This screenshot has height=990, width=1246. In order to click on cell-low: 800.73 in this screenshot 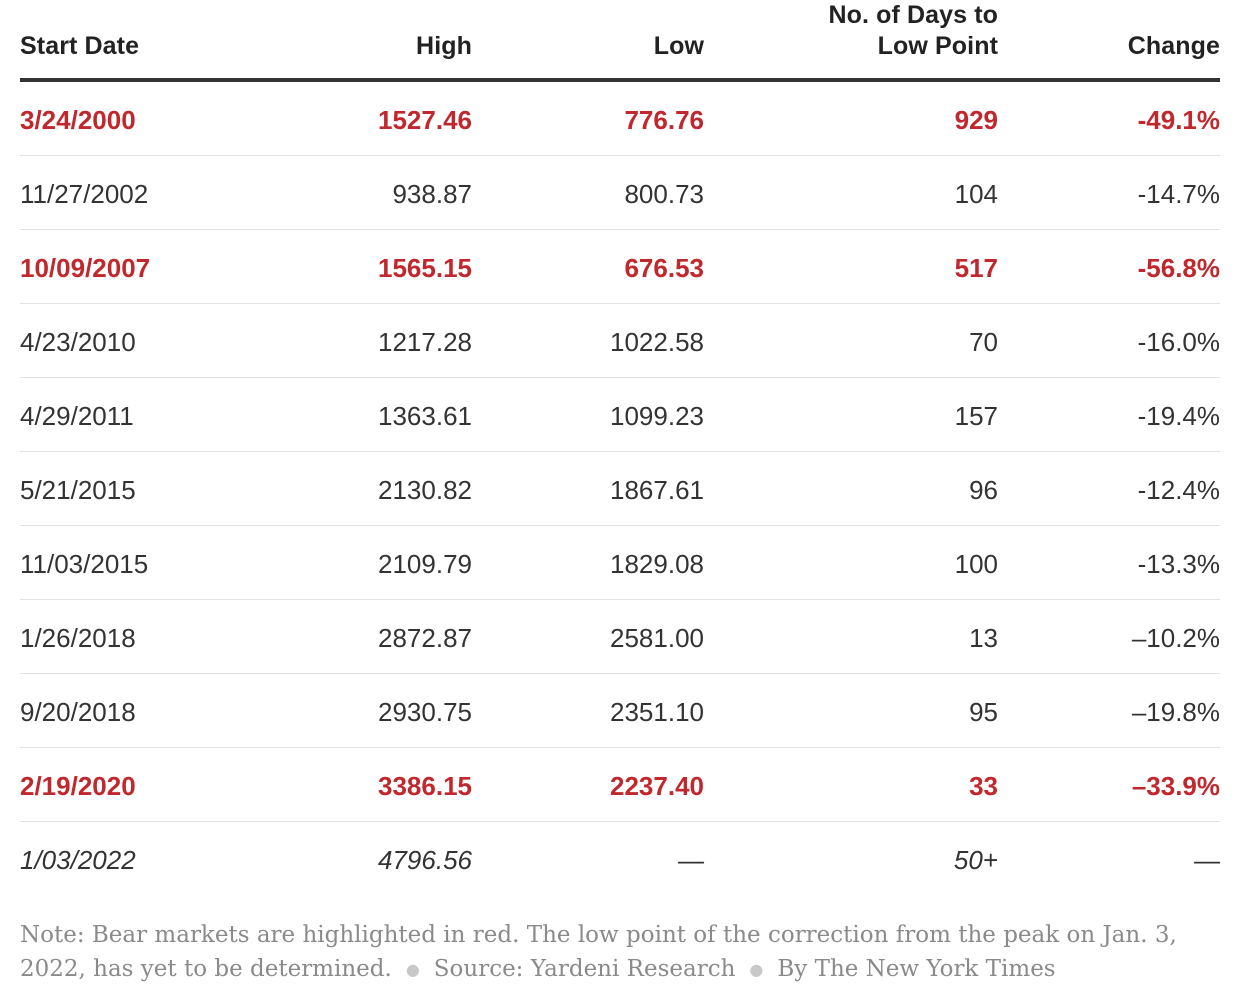, I will do `click(664, 194)`.